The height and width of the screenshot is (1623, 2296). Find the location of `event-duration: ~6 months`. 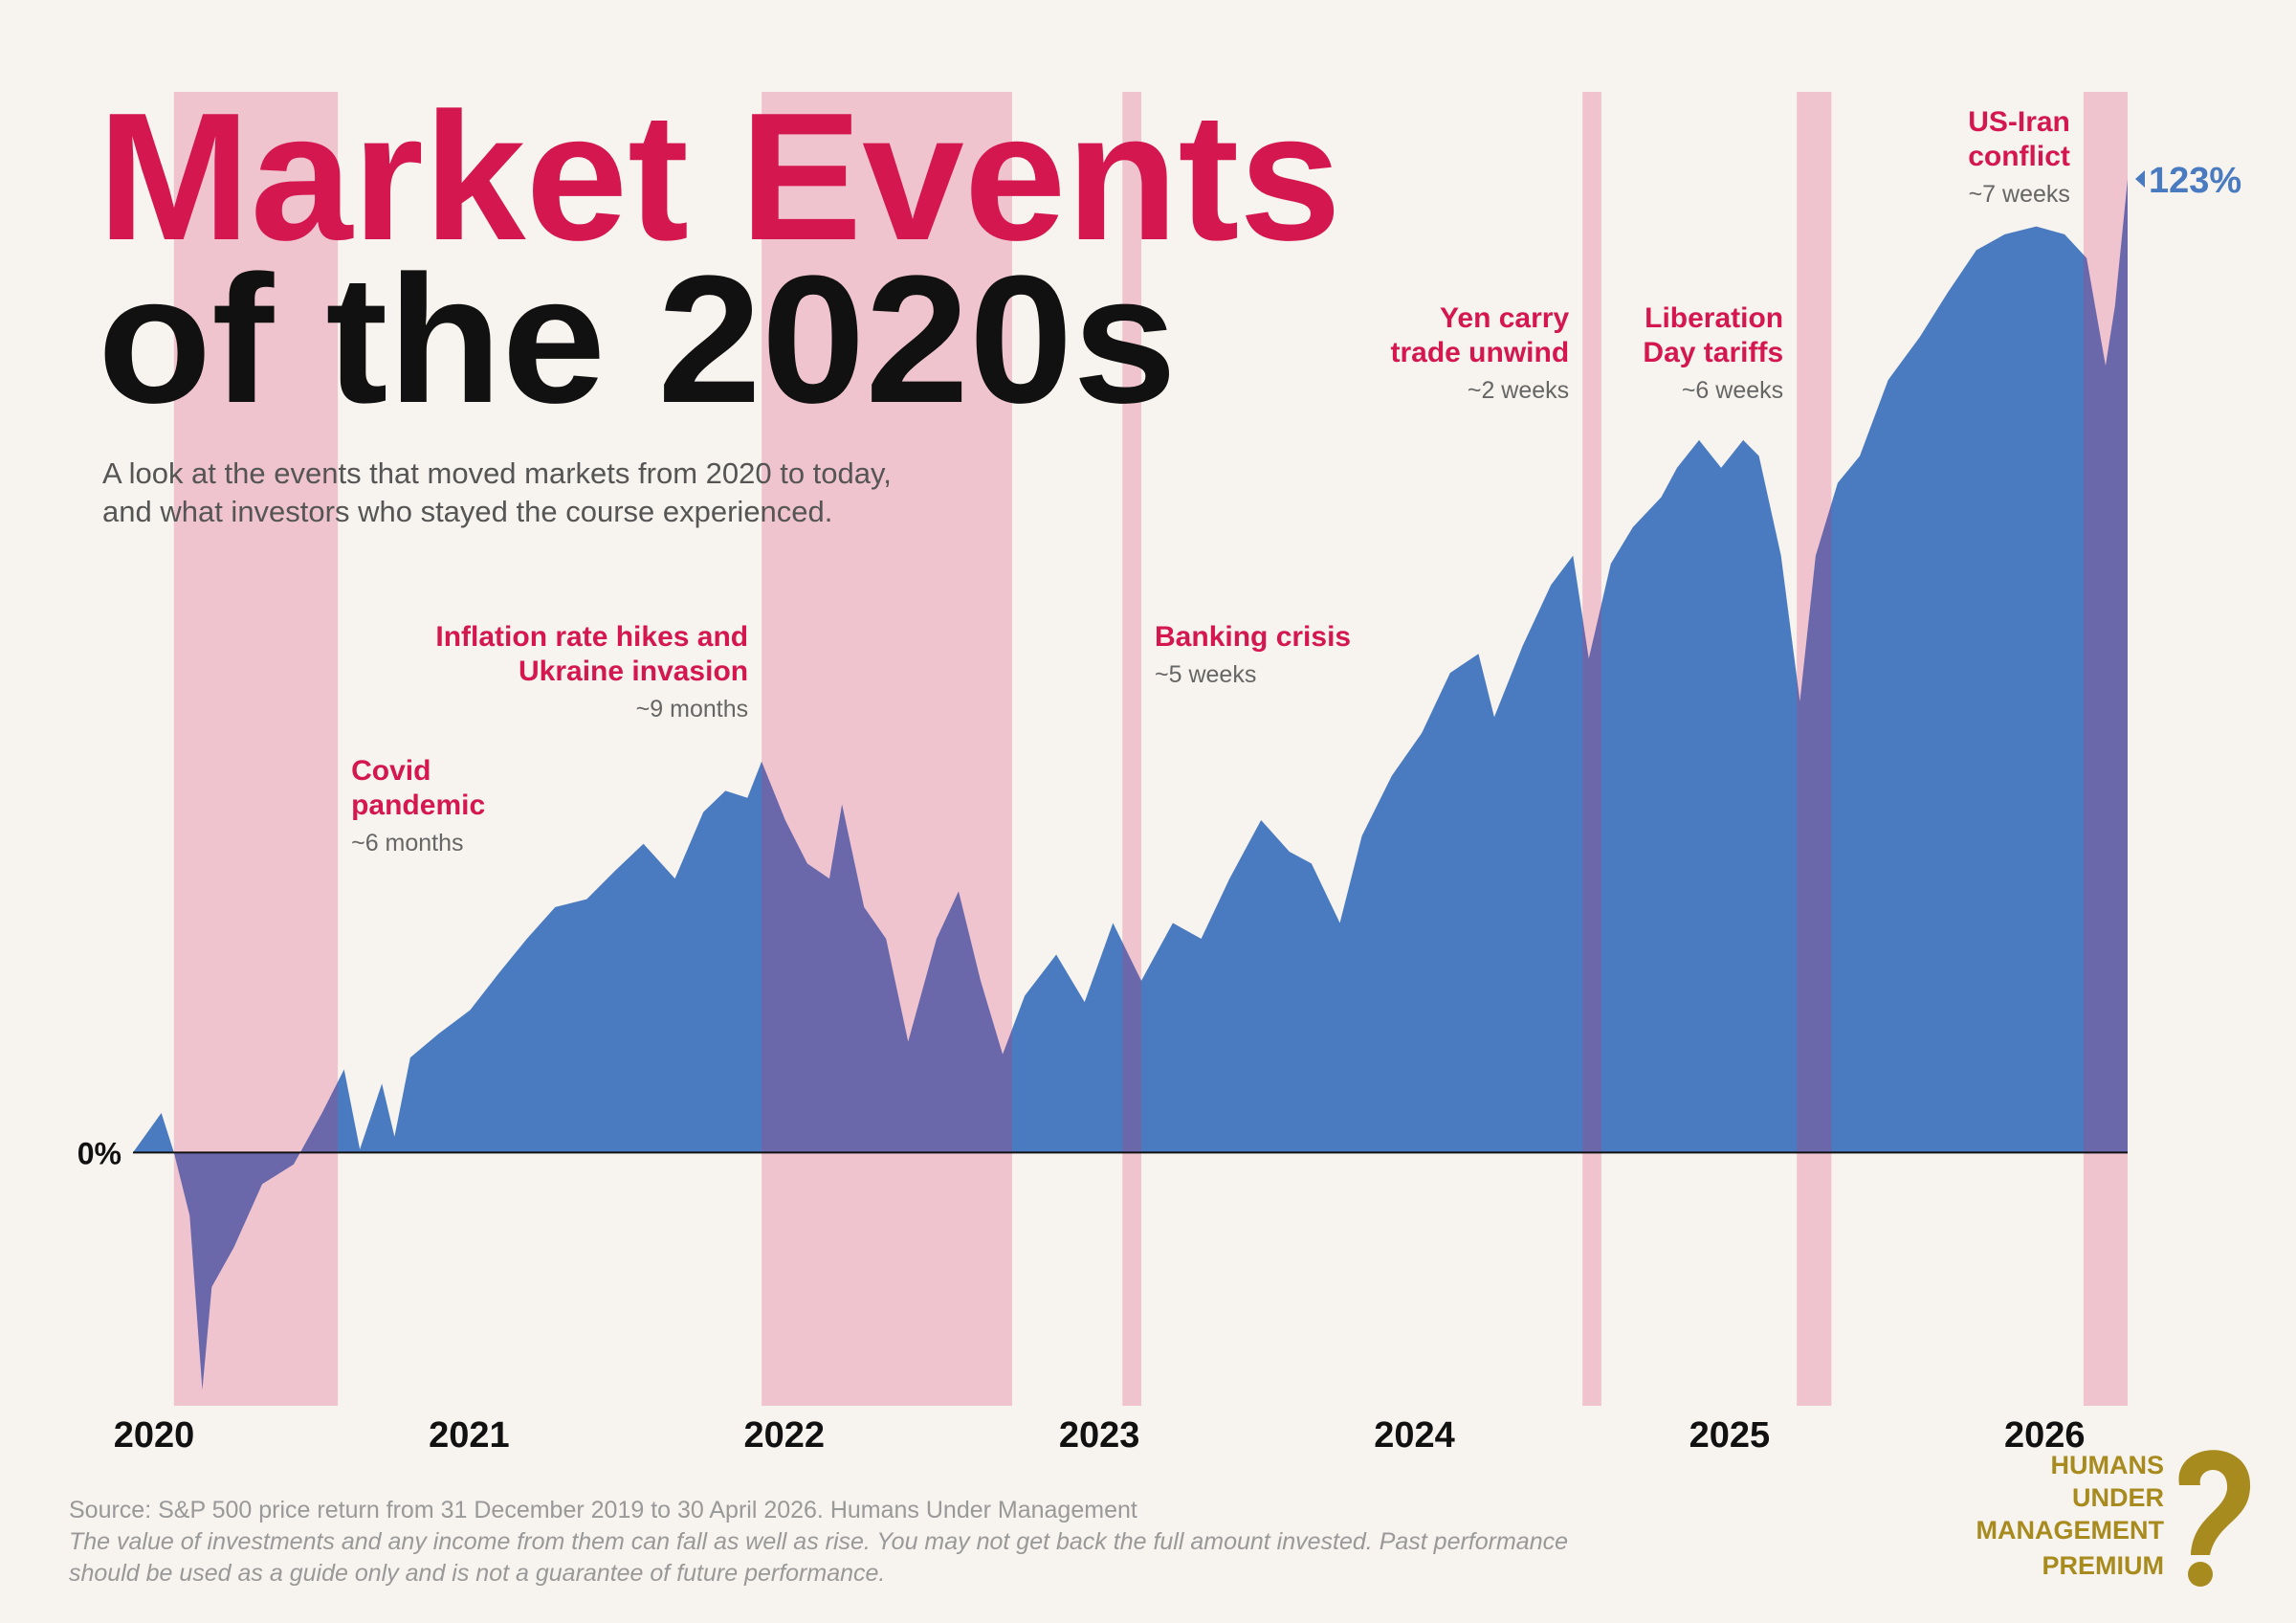

event-duration: ~6 months is located at coordinates (407, 843).